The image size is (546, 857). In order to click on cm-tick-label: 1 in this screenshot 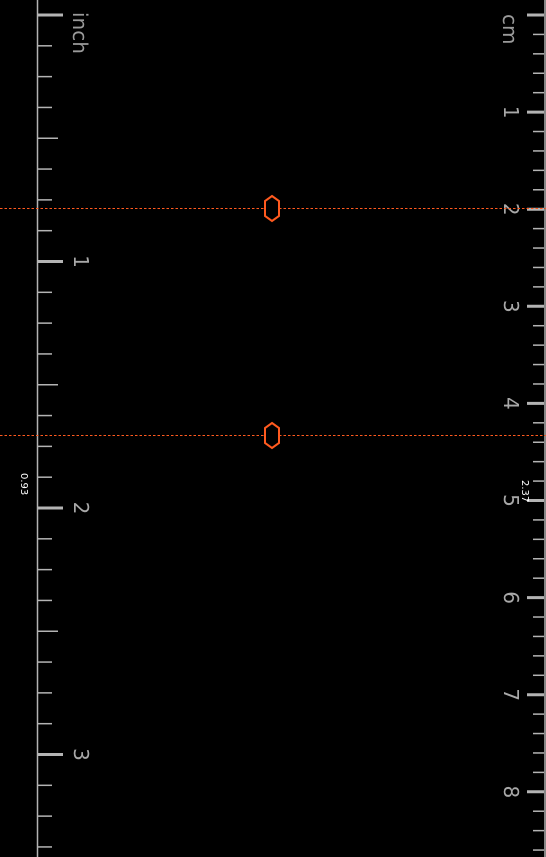, I will do `click(511, 112)`.